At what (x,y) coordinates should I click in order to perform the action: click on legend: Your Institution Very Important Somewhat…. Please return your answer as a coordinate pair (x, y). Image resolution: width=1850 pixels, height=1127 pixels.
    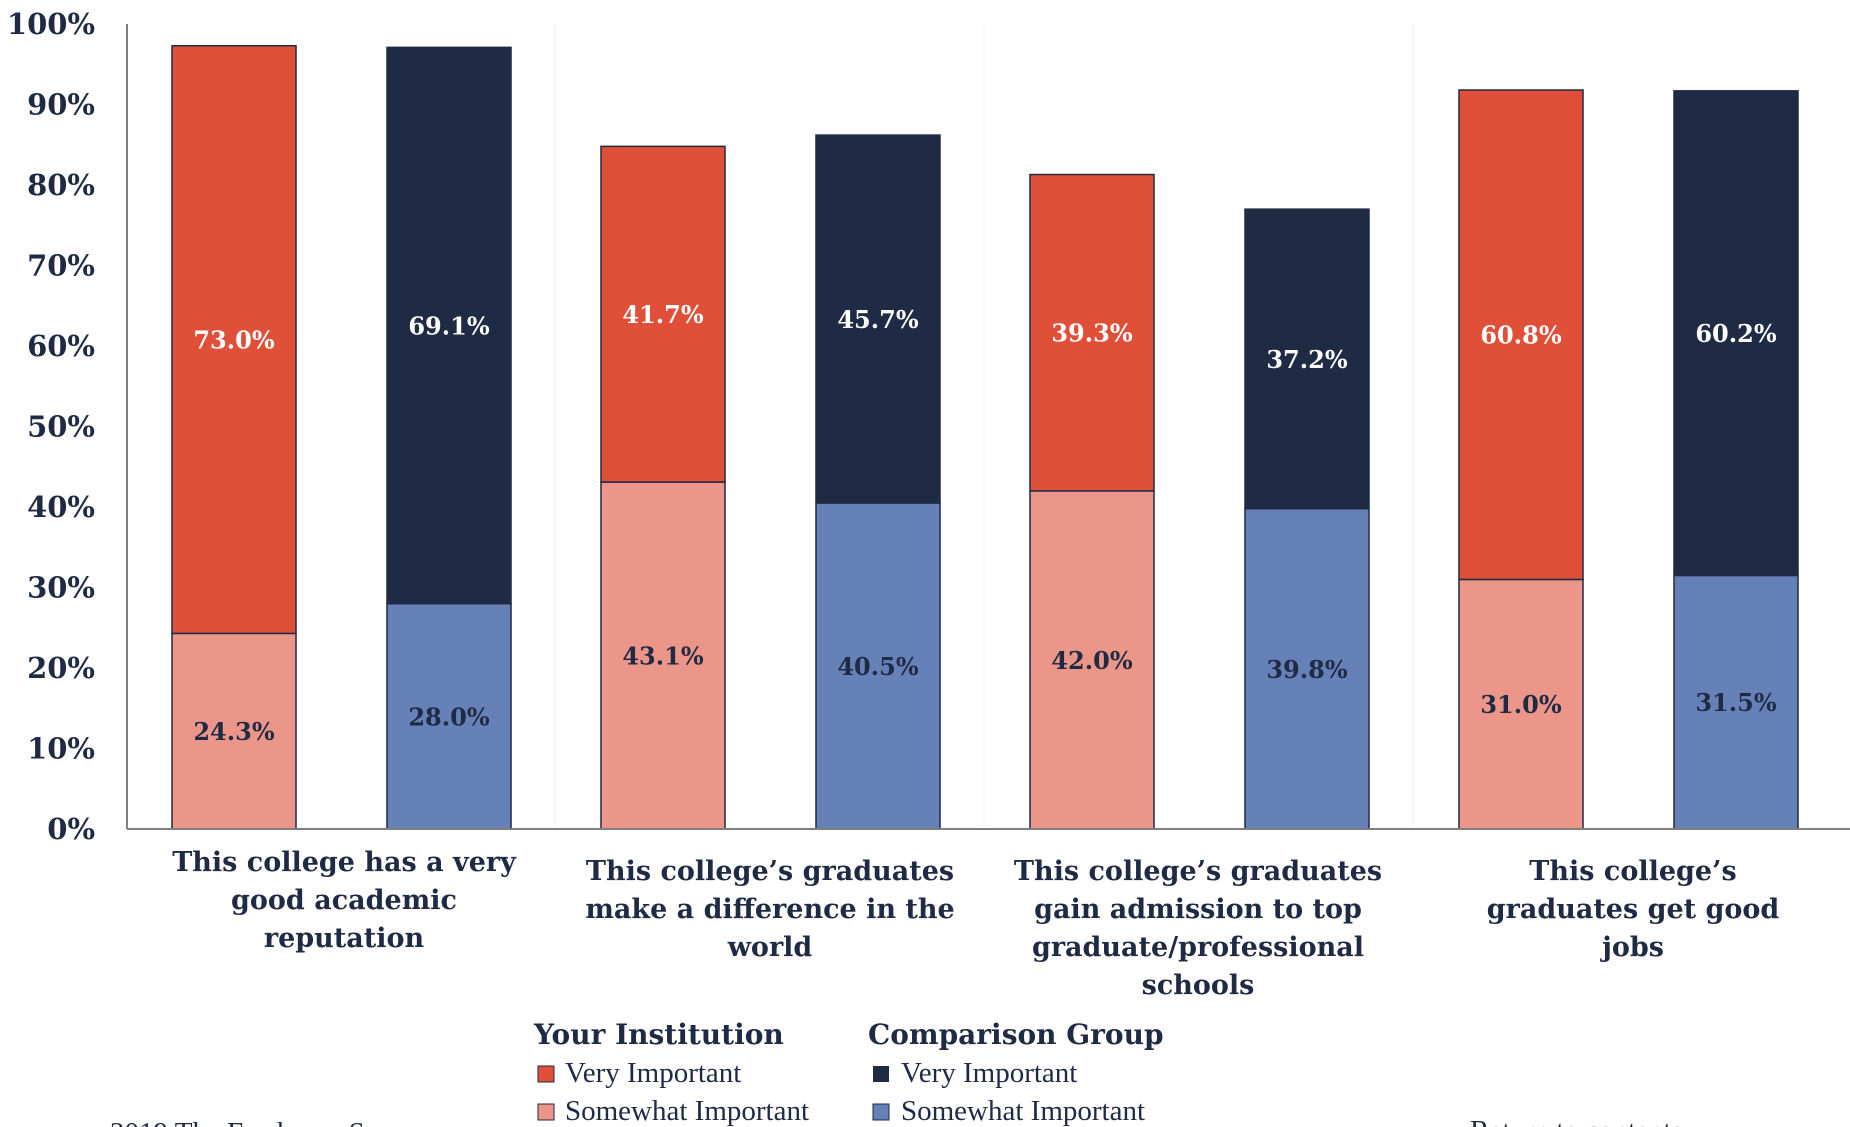
    Looking at the image, I should click on (848, 1072).